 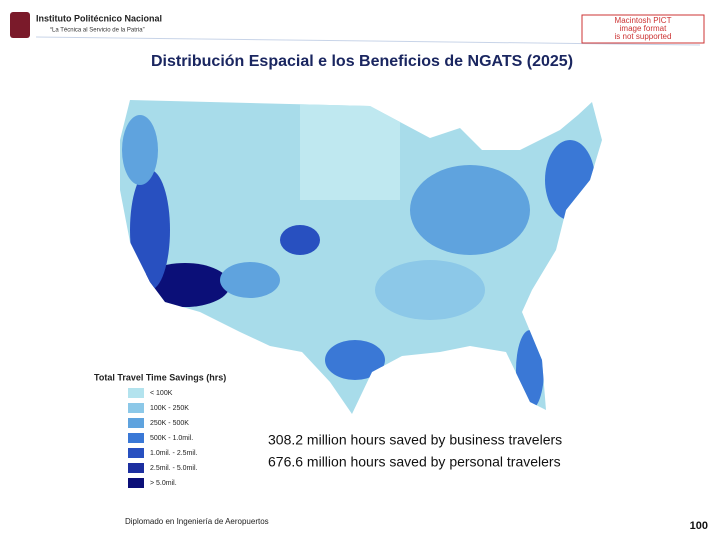 I want to click on notice-line: is not supported, so click(x=643, y=36).